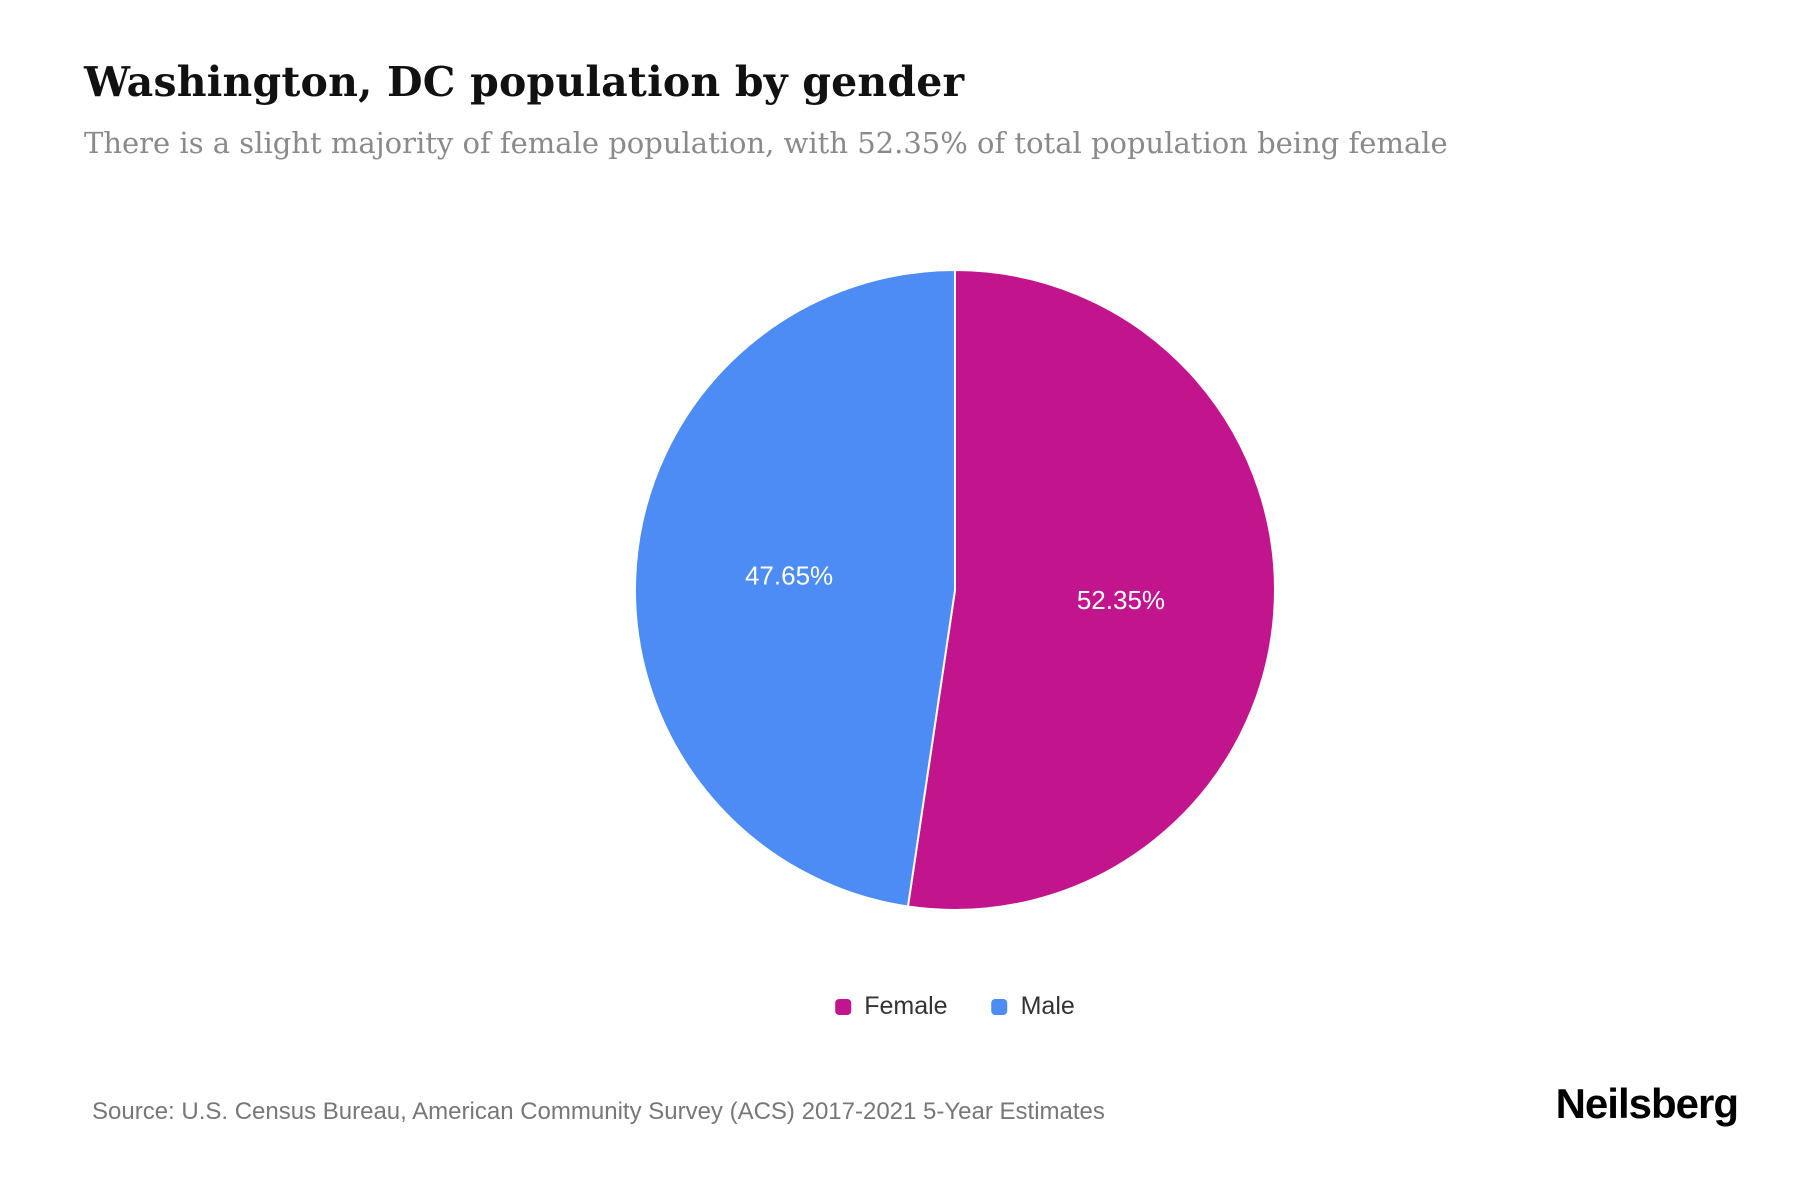  What do you see at coordinates (1647, 1103) in the screenshot?
I see `neilsberg-logo: Neilsberg` at bounding box center [1647, 1103].